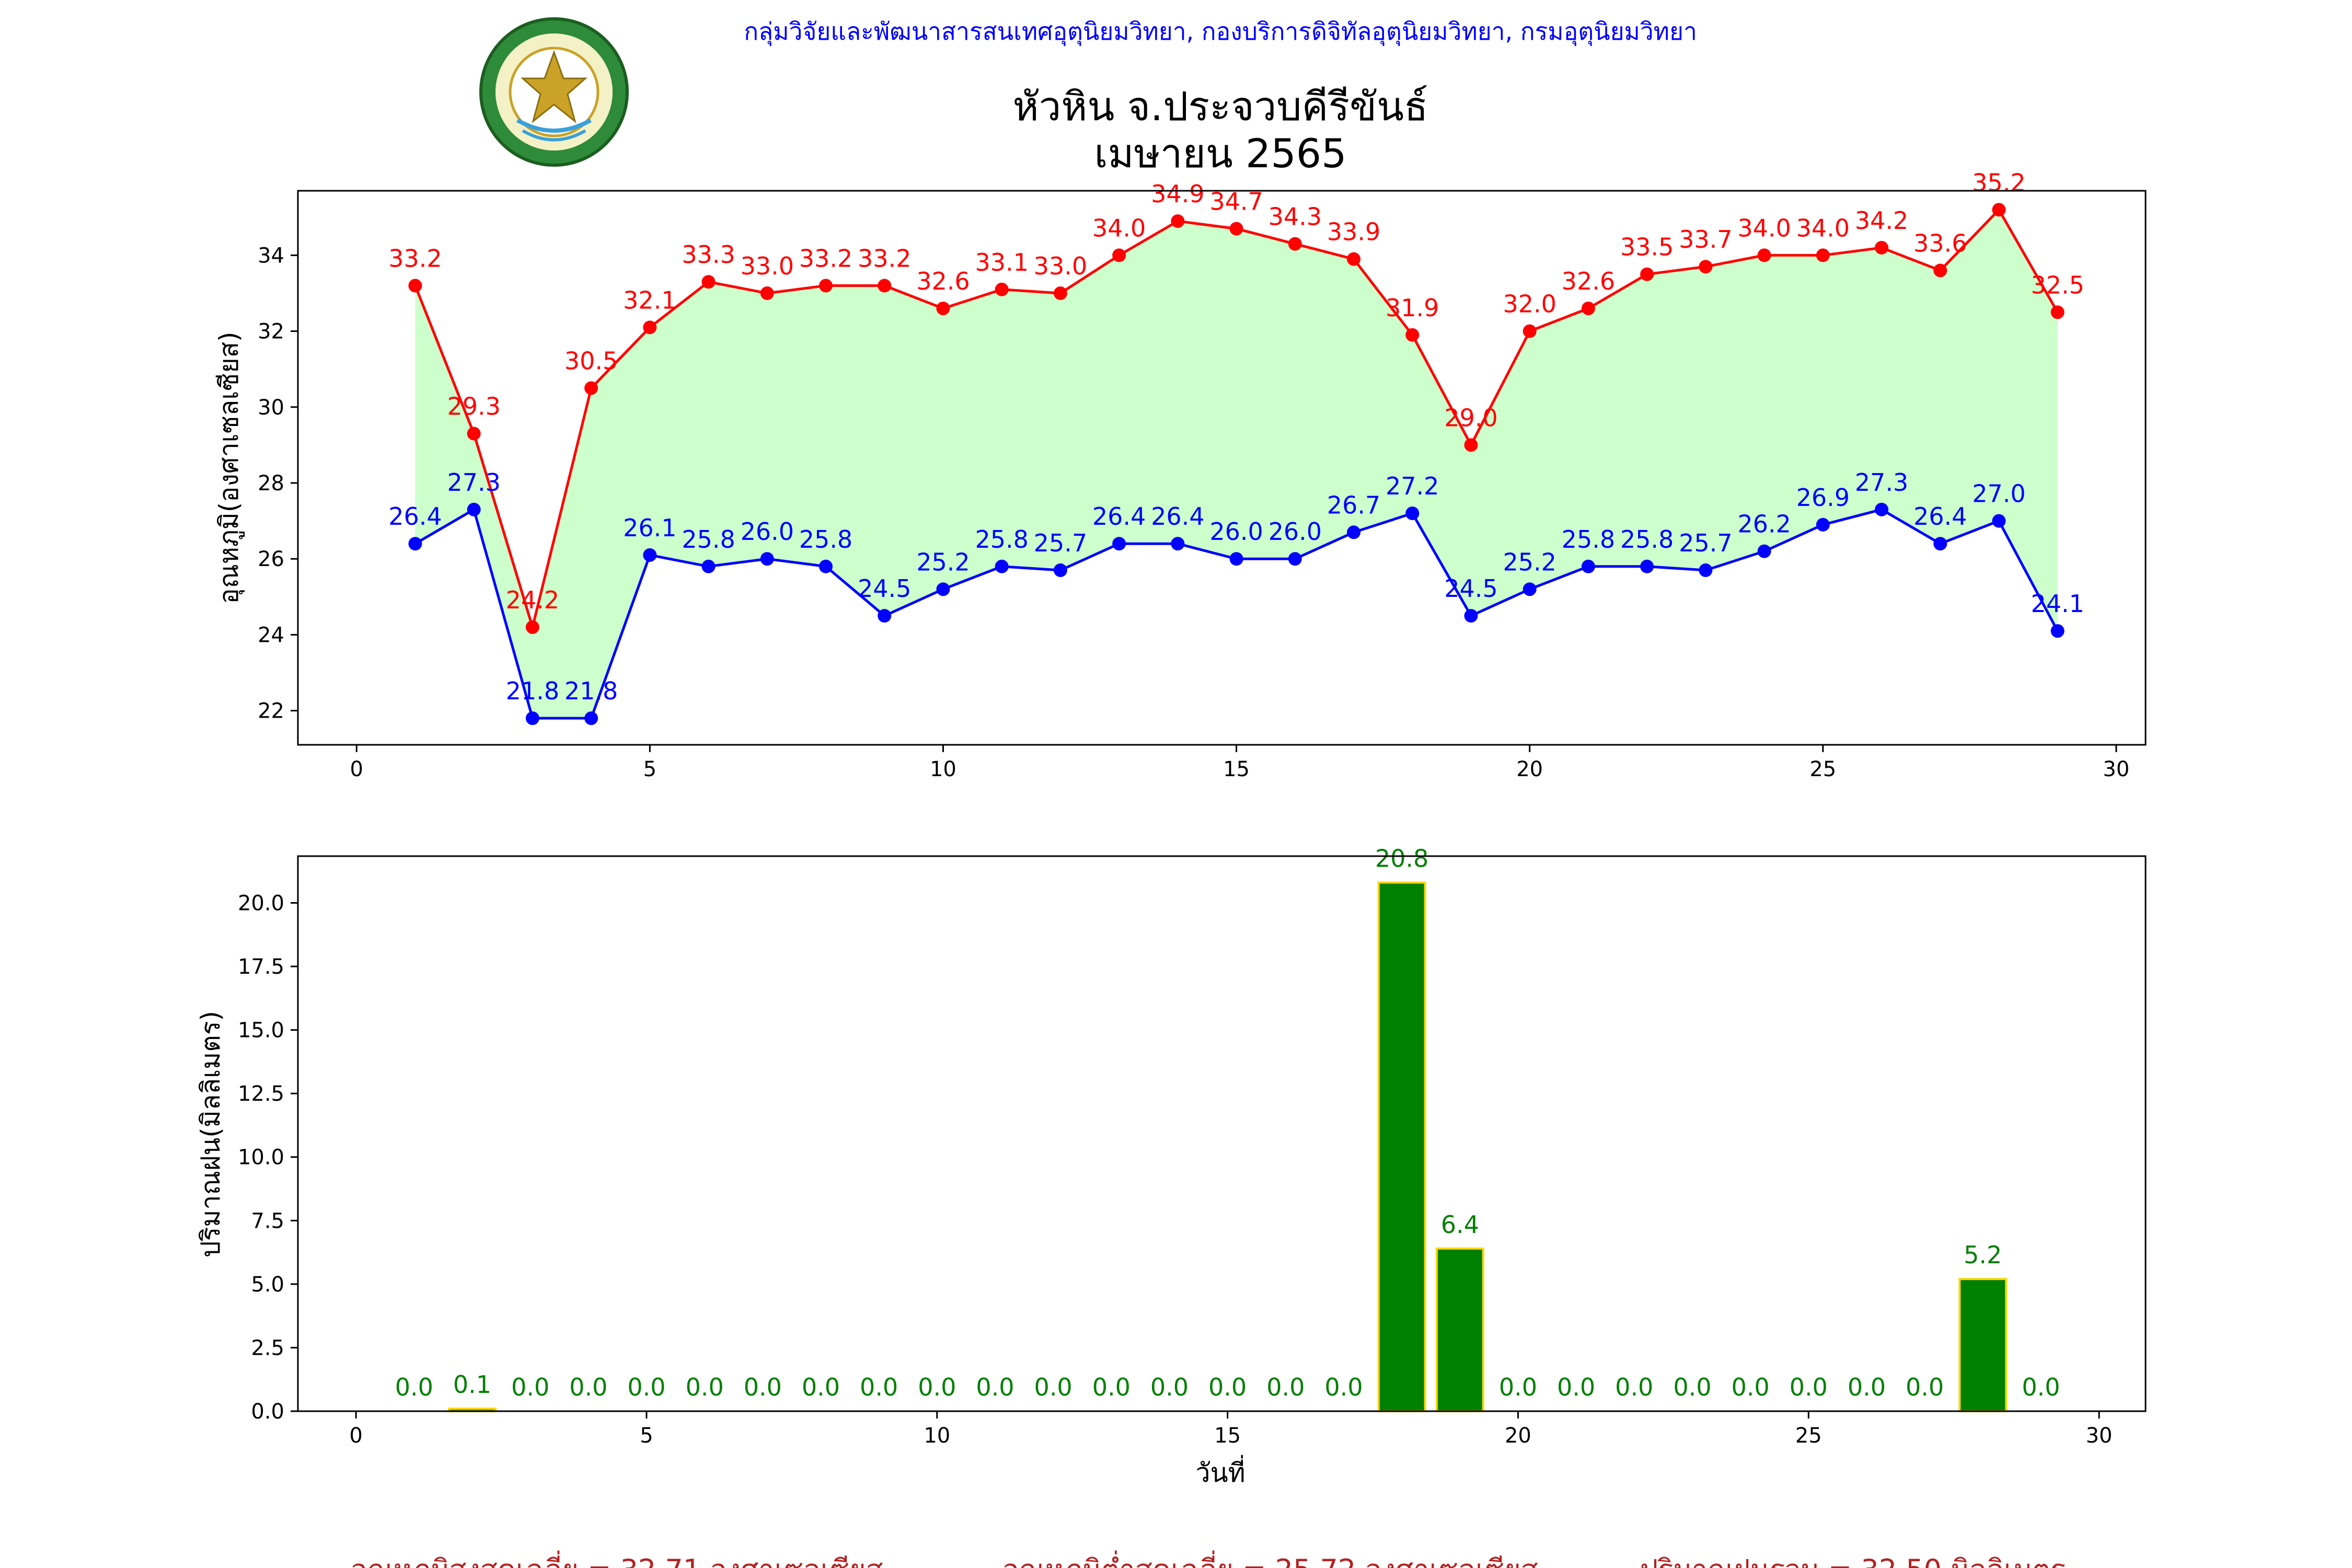 The image size is (2352, 1568). I want to click on x-tick-label: 0, so click(356, 769).